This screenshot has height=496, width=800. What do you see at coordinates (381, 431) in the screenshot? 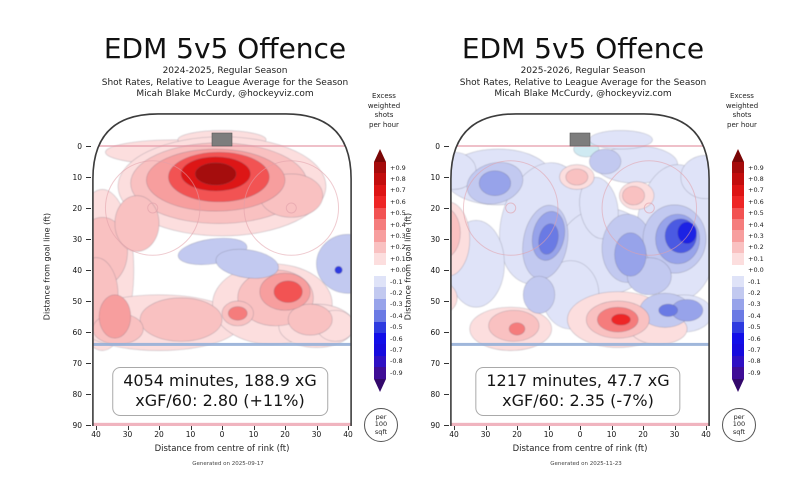
I see `per-100-sqft-line: sqft` at bounding box center [381, 431].